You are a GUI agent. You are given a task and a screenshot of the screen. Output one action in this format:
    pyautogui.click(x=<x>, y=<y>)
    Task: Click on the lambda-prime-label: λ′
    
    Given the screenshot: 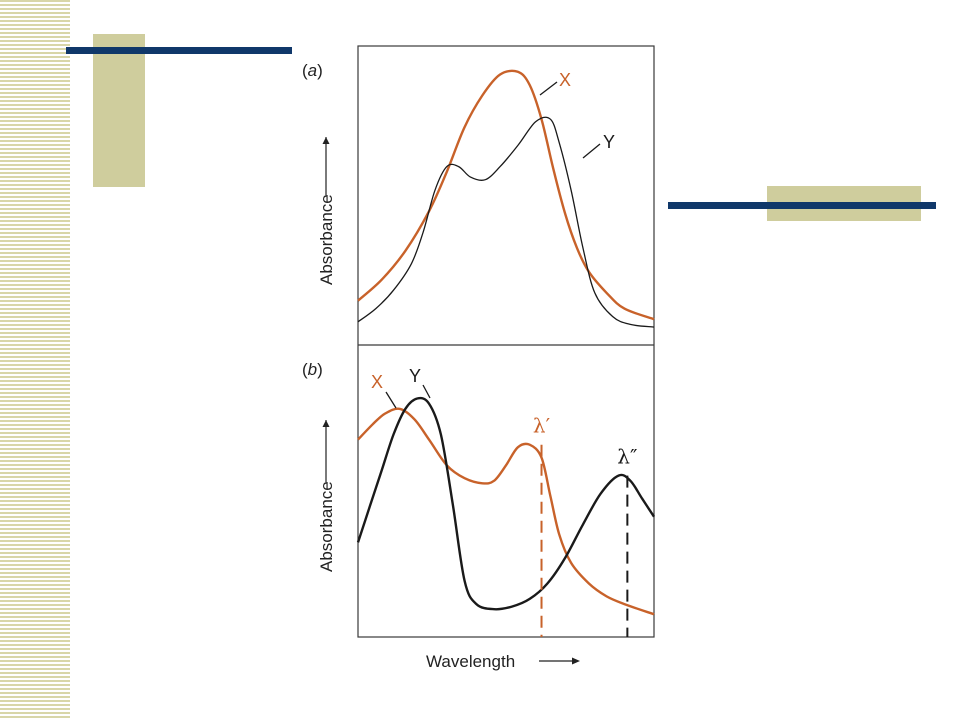 What is the action you would take?
    pyautogui.click(x=542, y=426)
    